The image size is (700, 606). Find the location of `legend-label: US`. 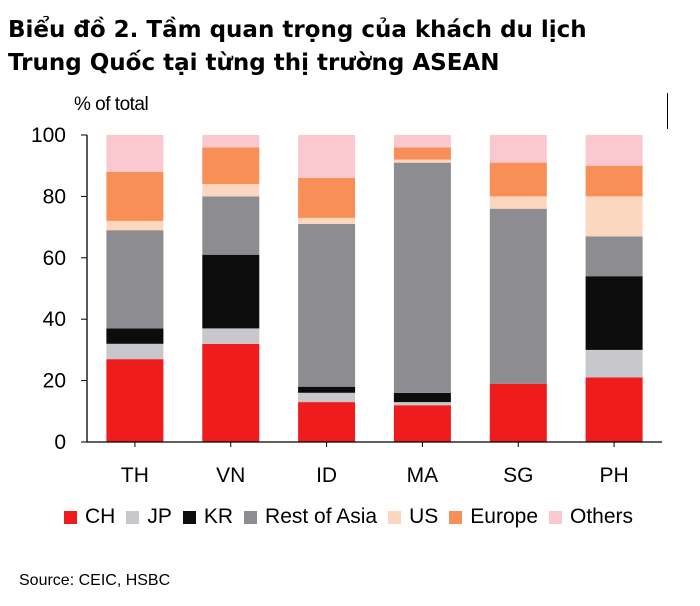

legend-label: US is located at coordinates (424, 516).